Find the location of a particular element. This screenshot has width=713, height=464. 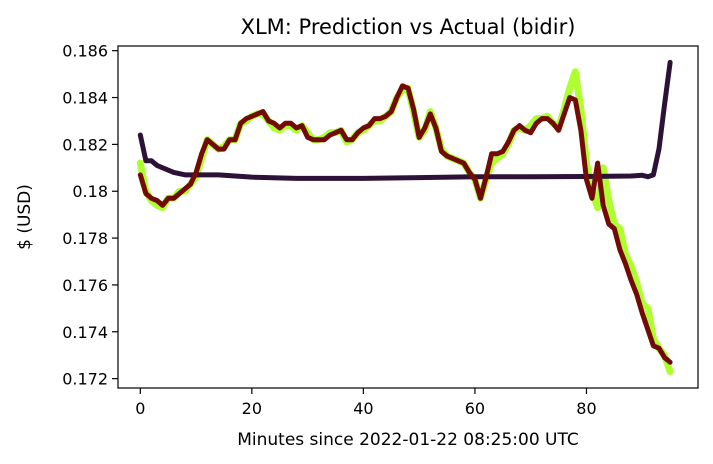

y-tick-label: 0.186 is located at coordinates (85, 51).